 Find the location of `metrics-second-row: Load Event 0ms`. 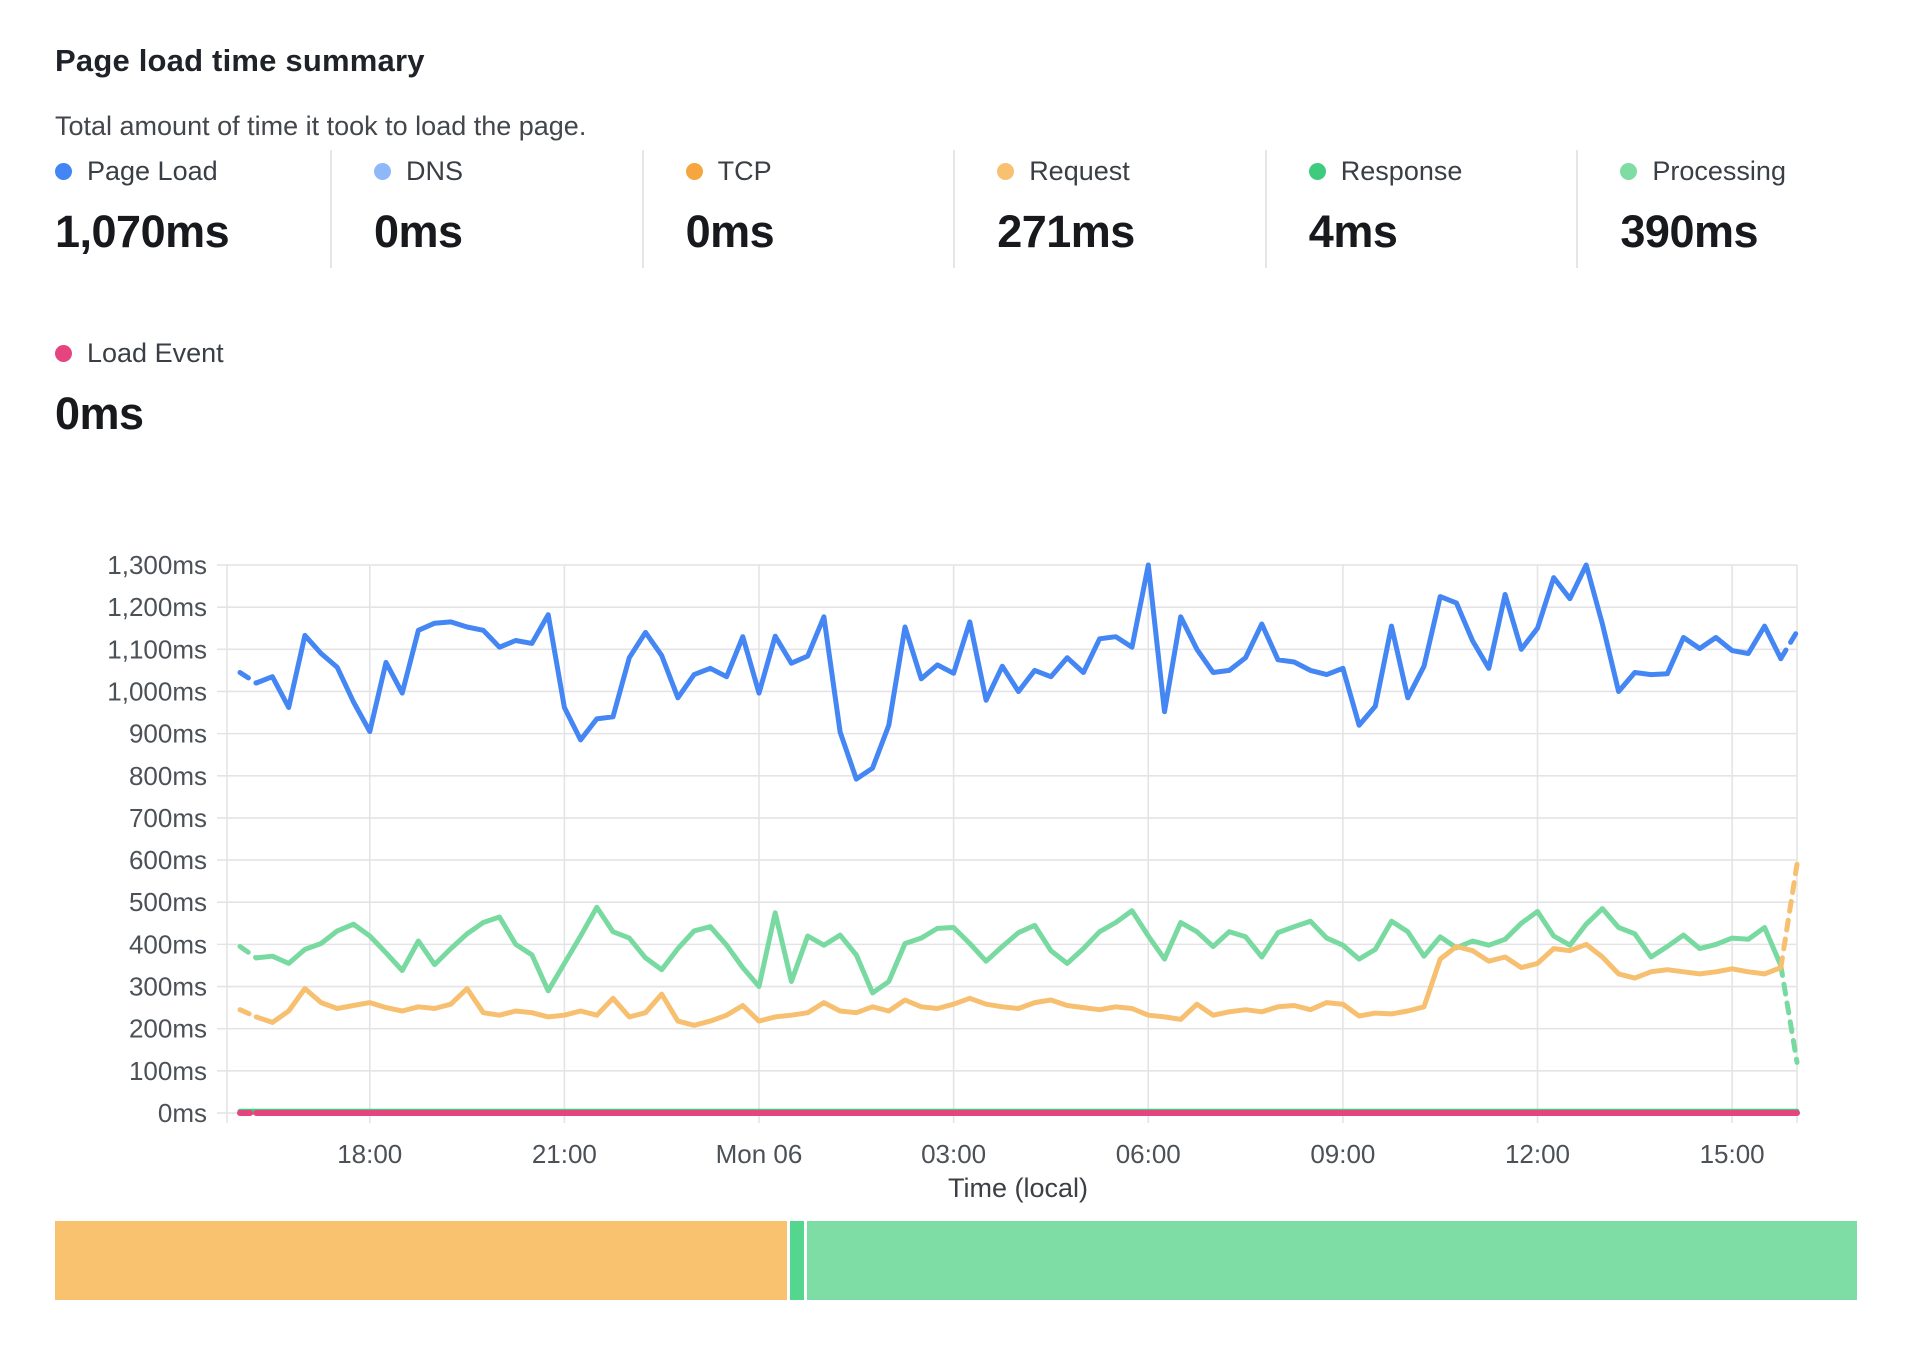

metrics-second-row: Load Event 0ms is located at coordinates (255, 391).